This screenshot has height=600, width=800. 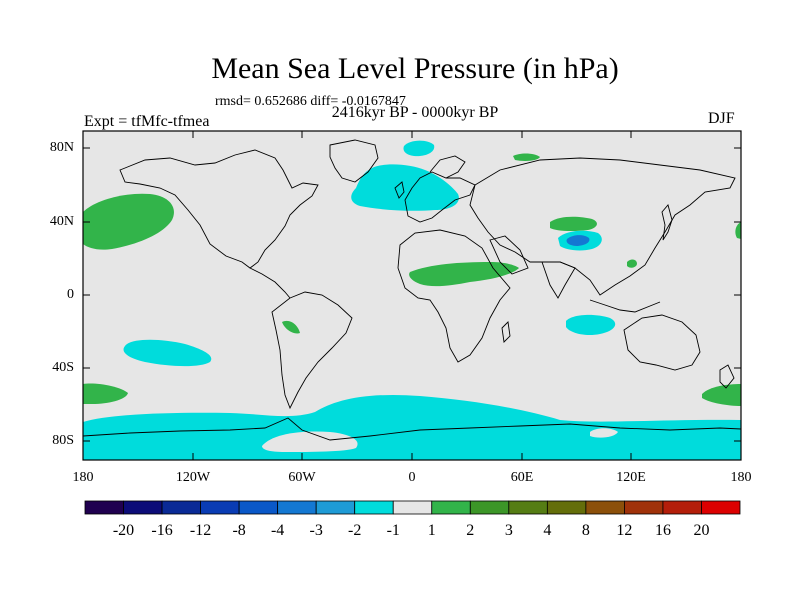 I want to click on colorbar-label: -8, so click(x=239, y=530).